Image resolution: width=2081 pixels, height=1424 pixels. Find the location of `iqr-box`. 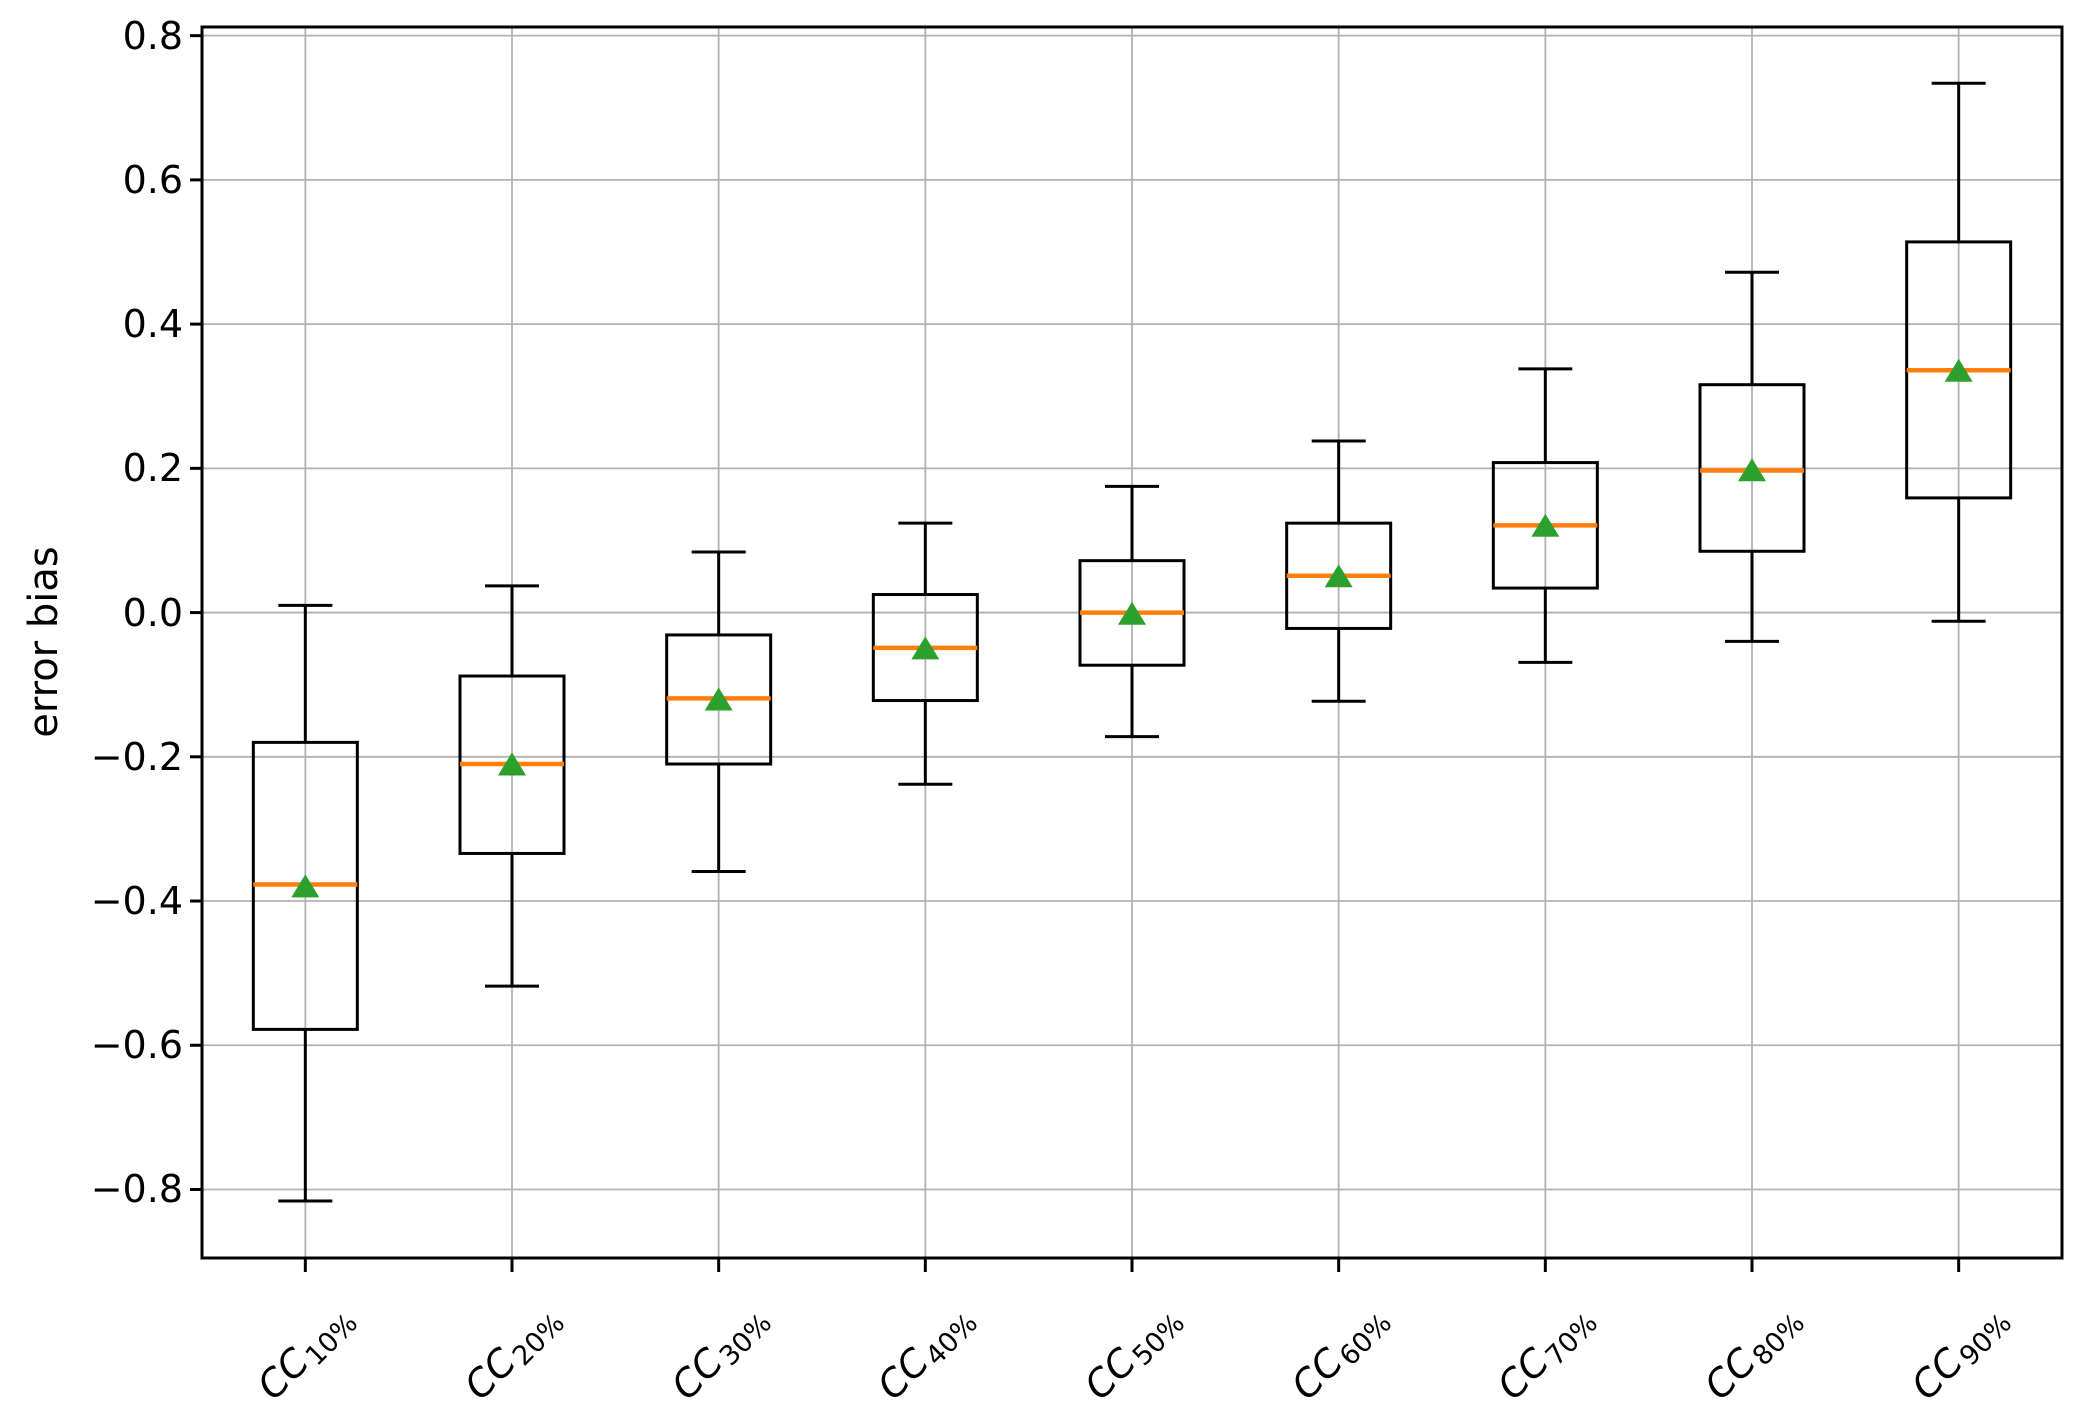

iqr-box is located at coordinates (1752, 468).